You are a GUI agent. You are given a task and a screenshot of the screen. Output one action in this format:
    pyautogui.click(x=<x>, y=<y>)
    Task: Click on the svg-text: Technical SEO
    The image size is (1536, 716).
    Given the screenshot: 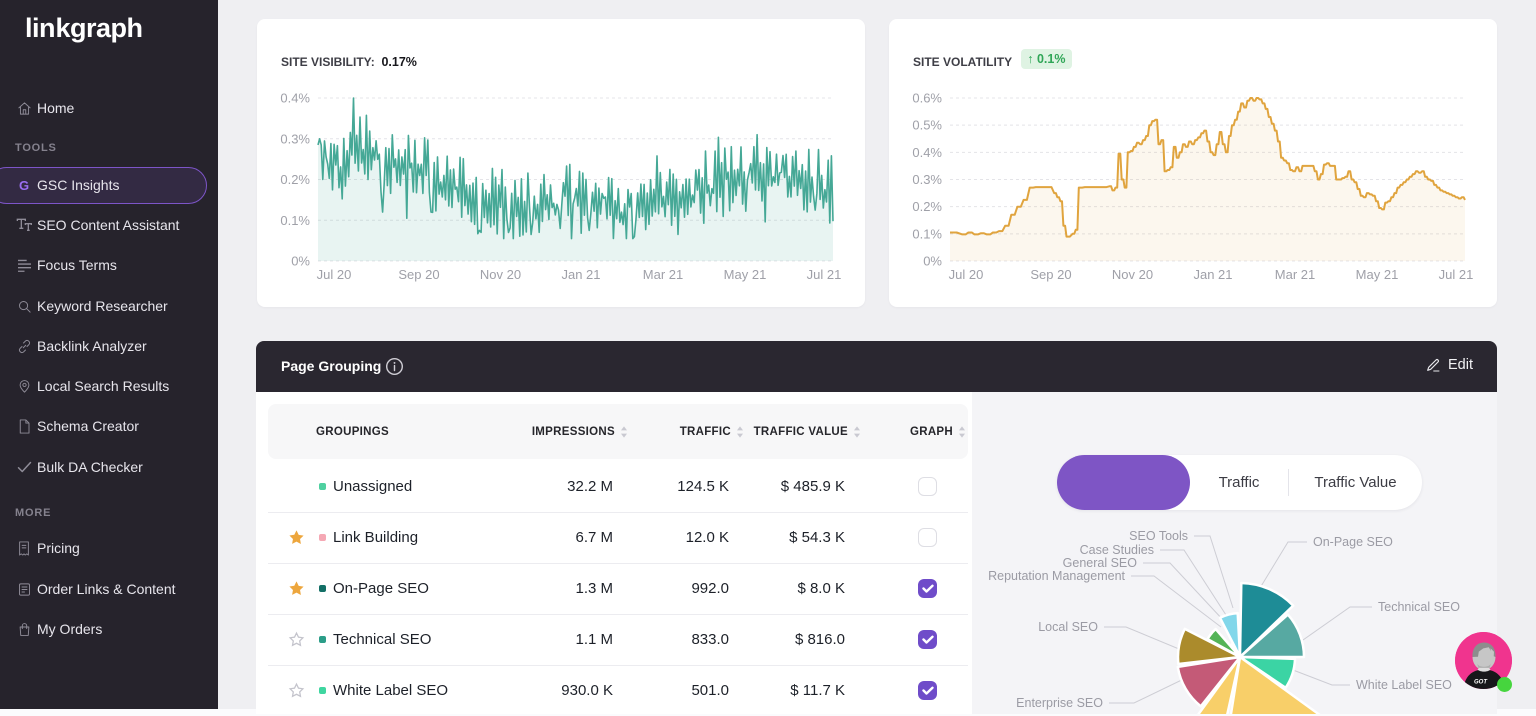 What is the action you would take?
    pyautogui.click(x=1419, y=607)
    